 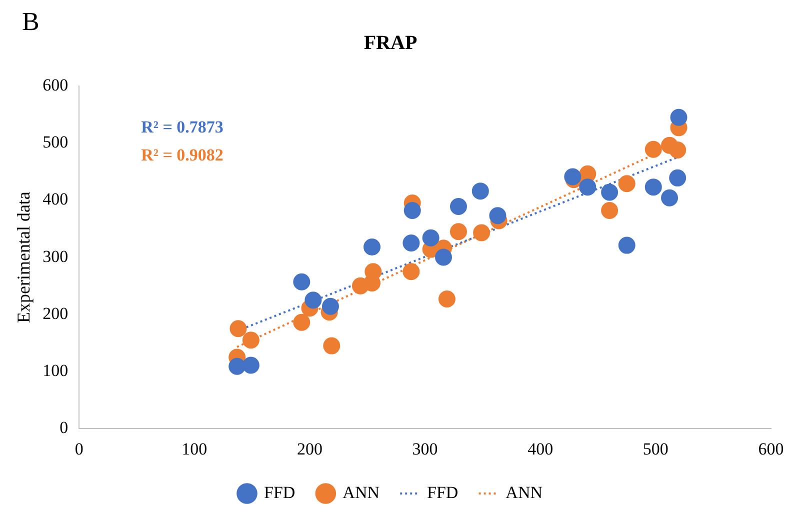 I want to click on y-tick-label: 500, so click(x=55, y=142).